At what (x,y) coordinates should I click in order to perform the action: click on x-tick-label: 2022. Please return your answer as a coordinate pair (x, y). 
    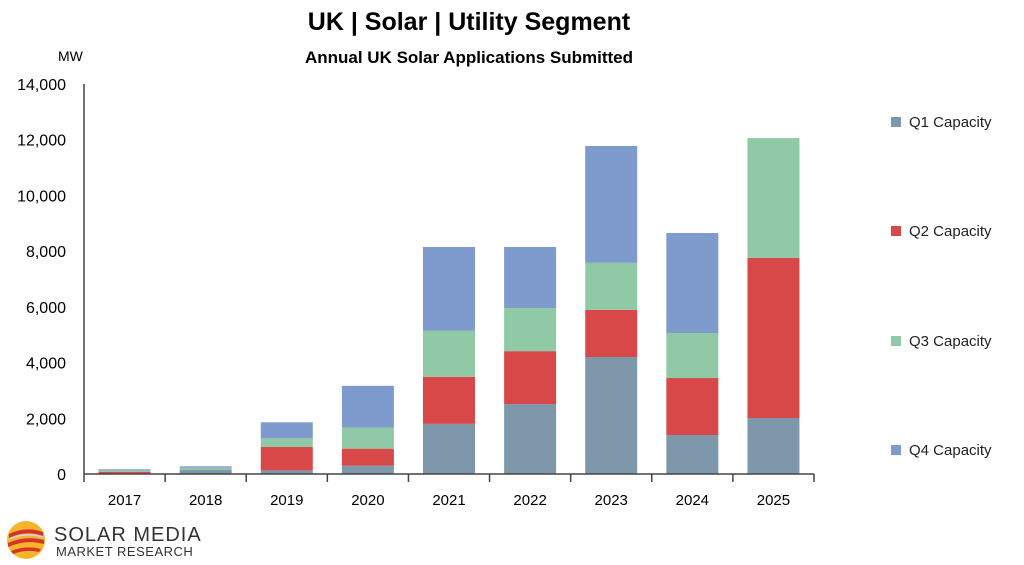
    Looking at the image, I should click on (529, 500).